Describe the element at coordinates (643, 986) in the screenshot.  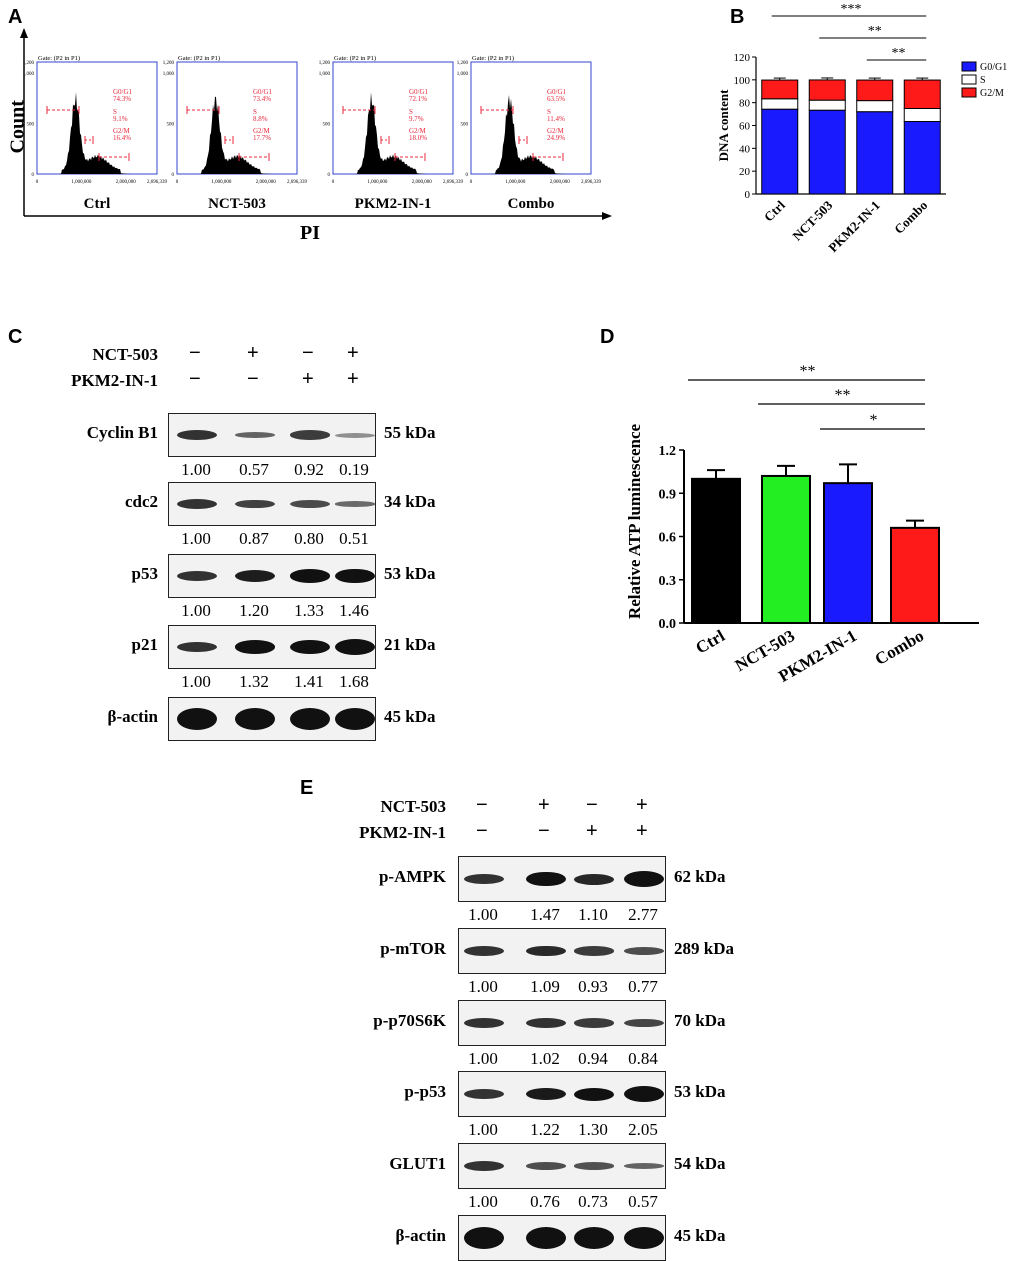
I see `band-quantification: 0.77` at that location.